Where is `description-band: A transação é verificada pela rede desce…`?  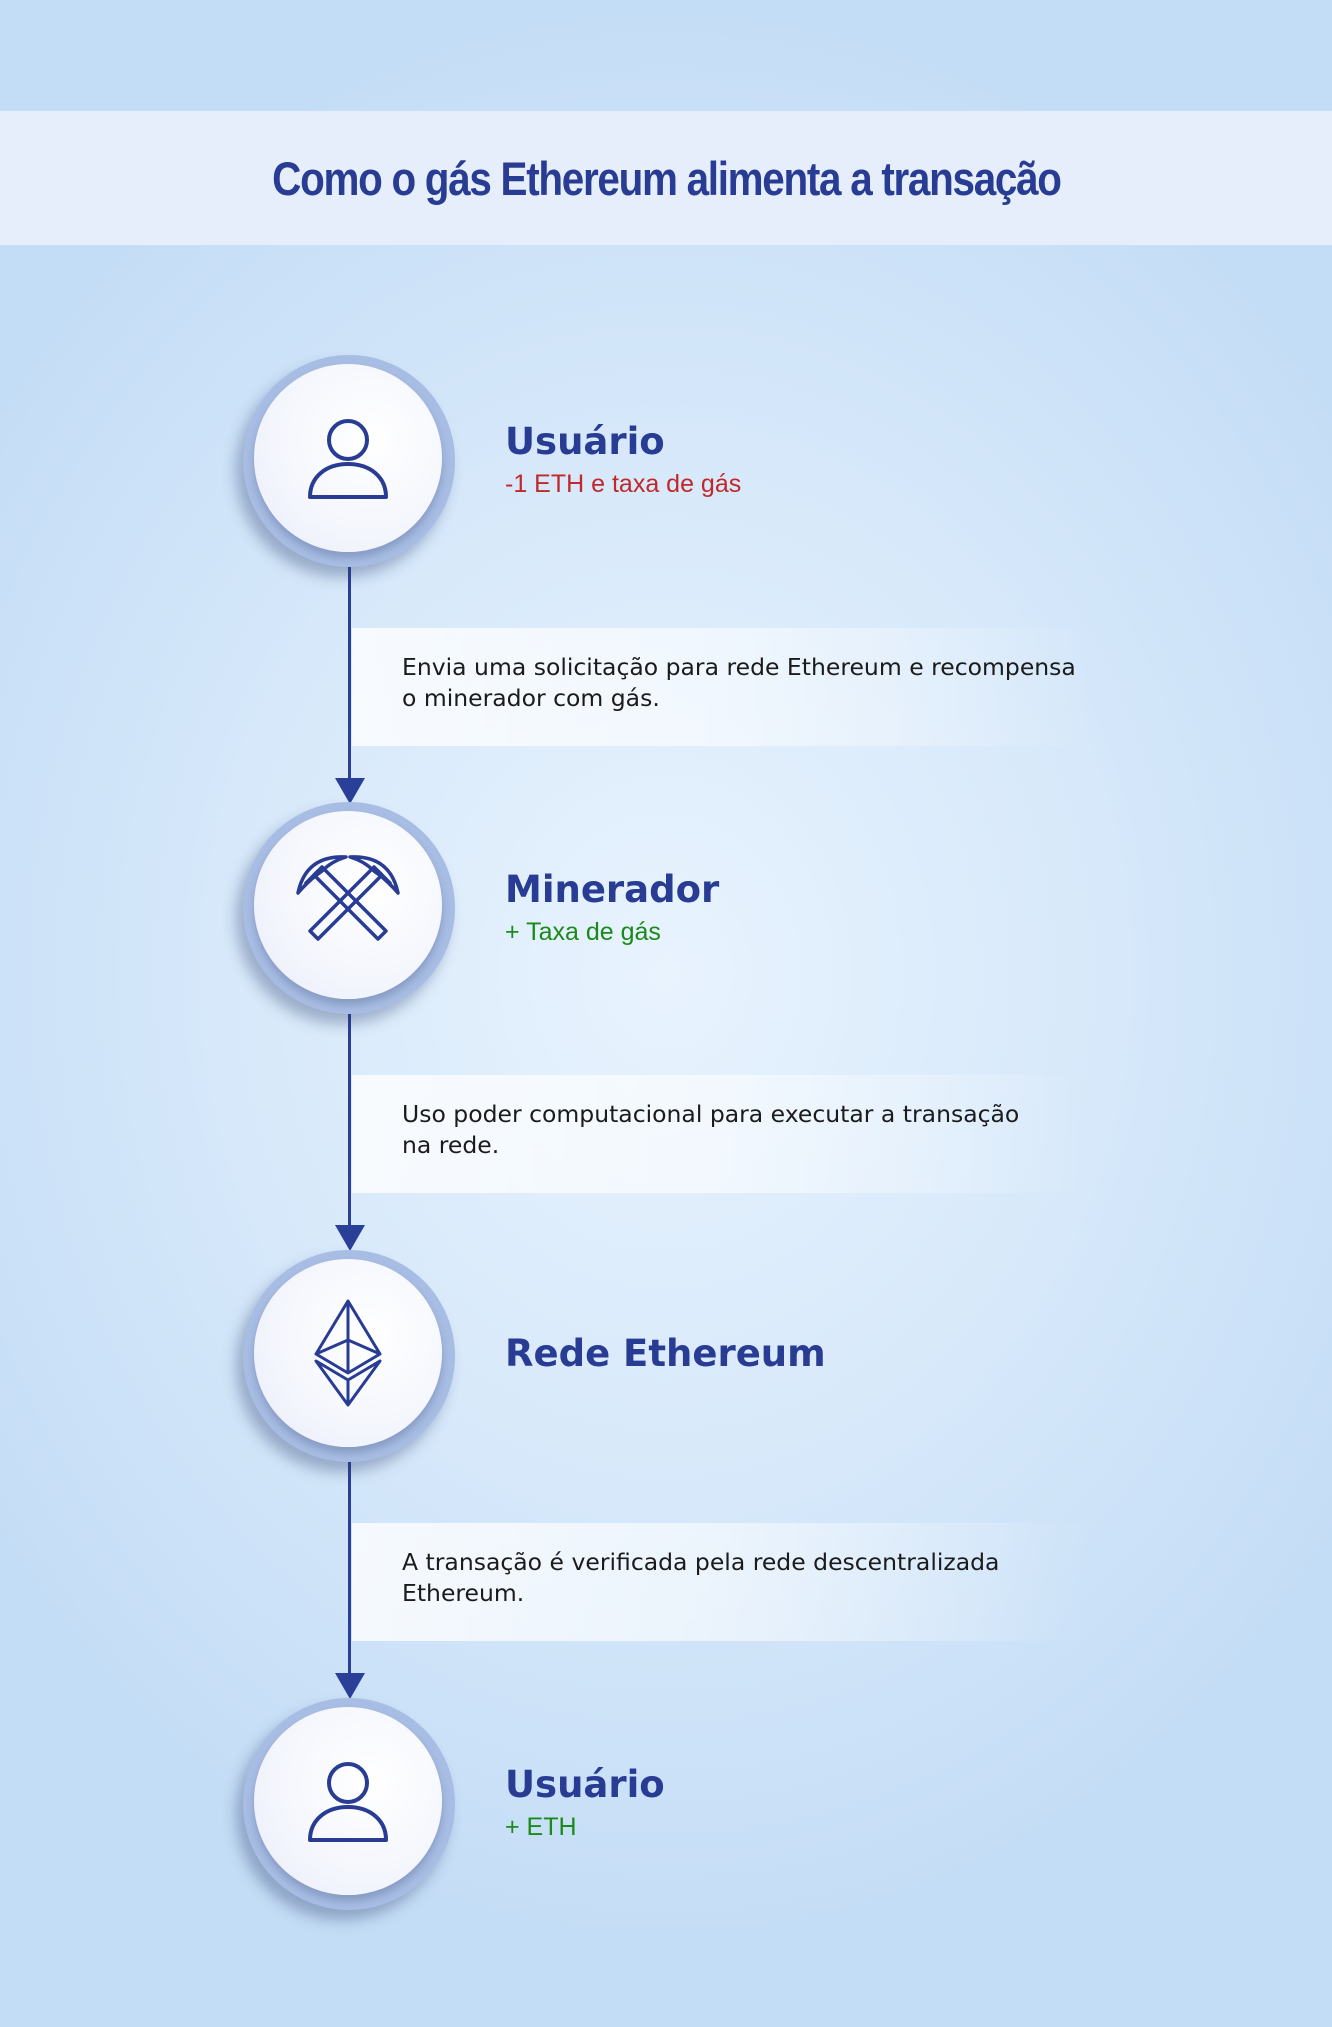 description-band: A transação é verificada pela rede desce… is located at coordinates (722, 1582).